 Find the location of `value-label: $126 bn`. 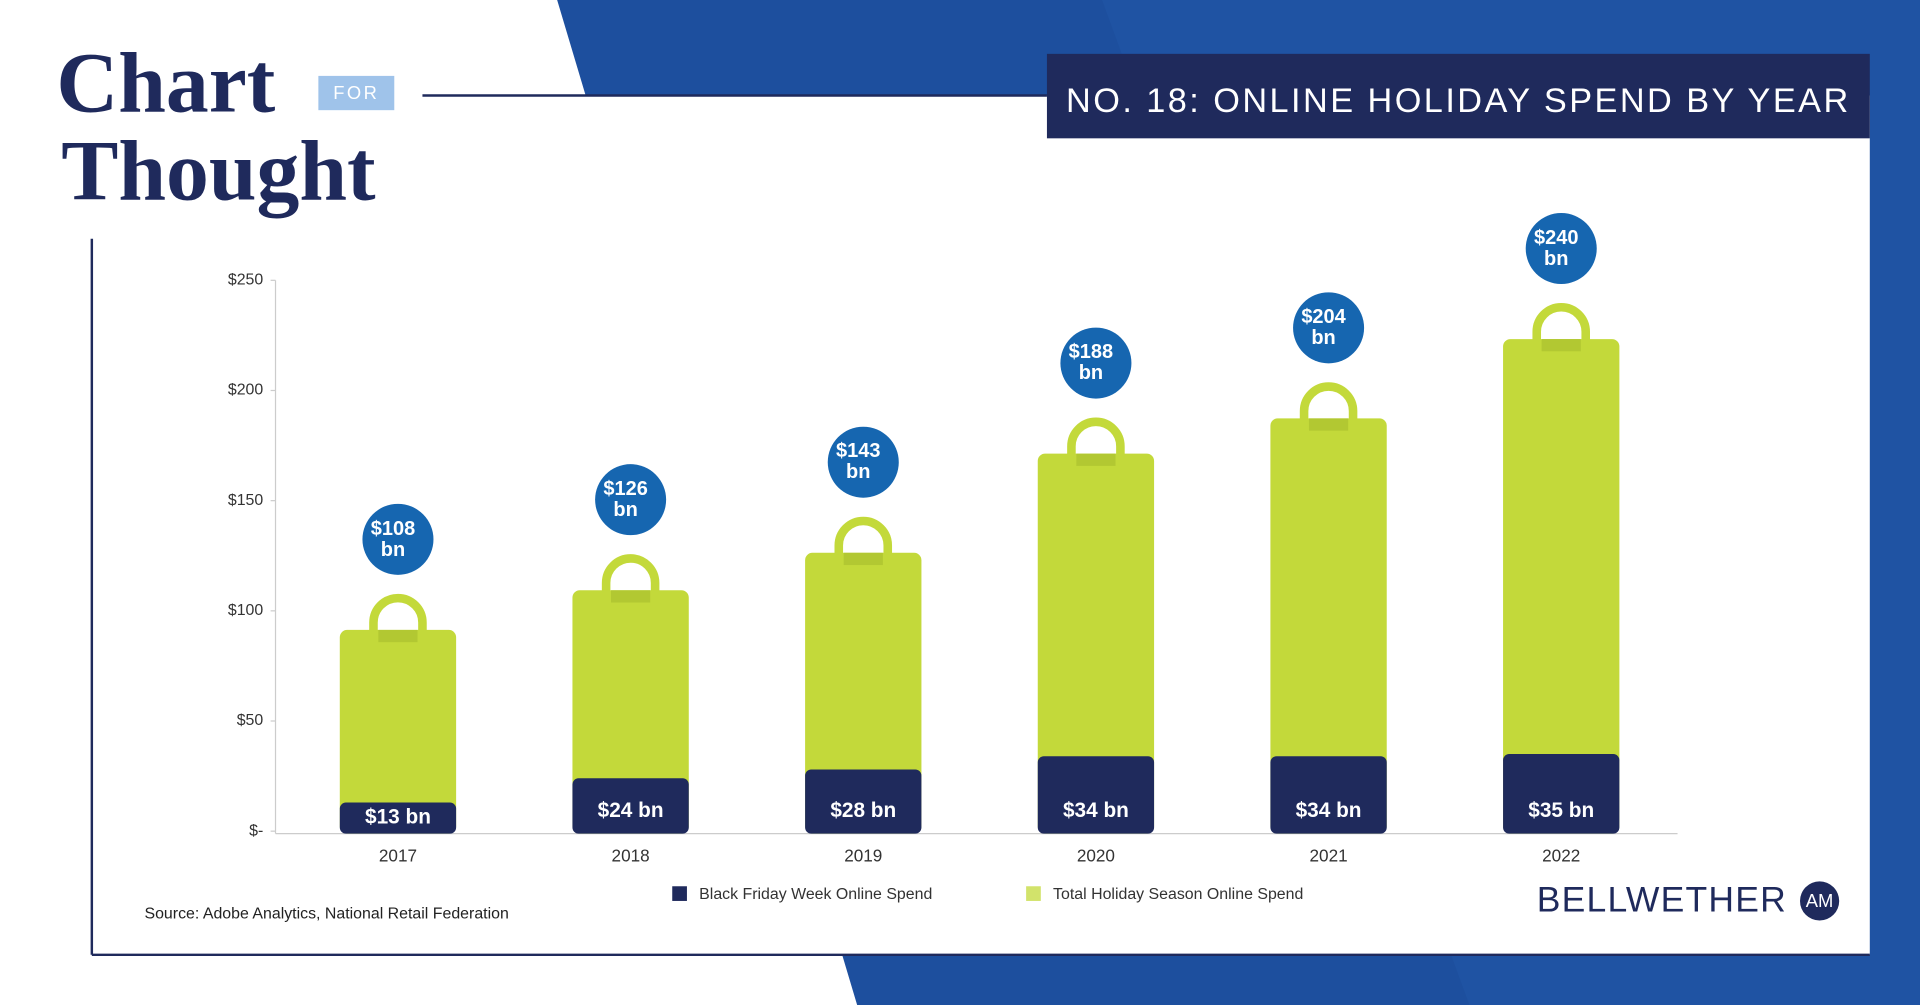

value-label: $126 bn is located at coordinates (625, 499).